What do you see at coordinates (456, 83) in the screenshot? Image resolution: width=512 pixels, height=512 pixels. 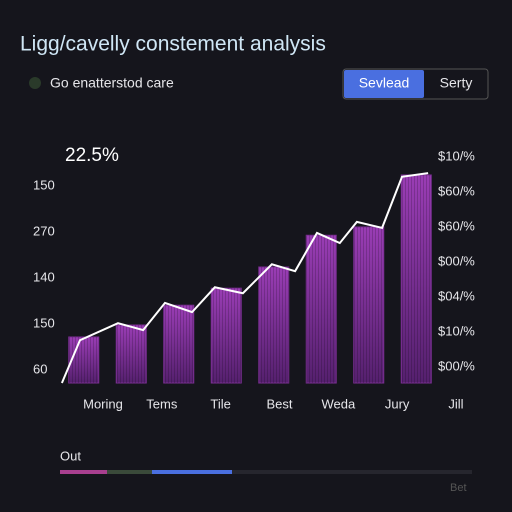 I see `button-label: Serty` at bounding box center [456, 83].